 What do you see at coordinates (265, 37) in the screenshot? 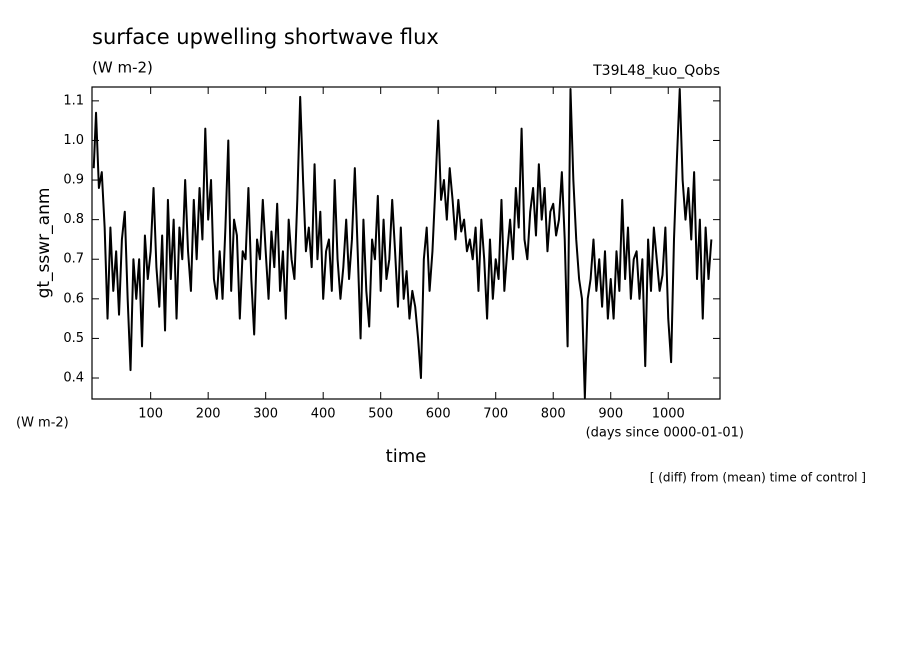
I see `chart-title: surface upwelling shortwave flux` at bounding box center [265, 37].